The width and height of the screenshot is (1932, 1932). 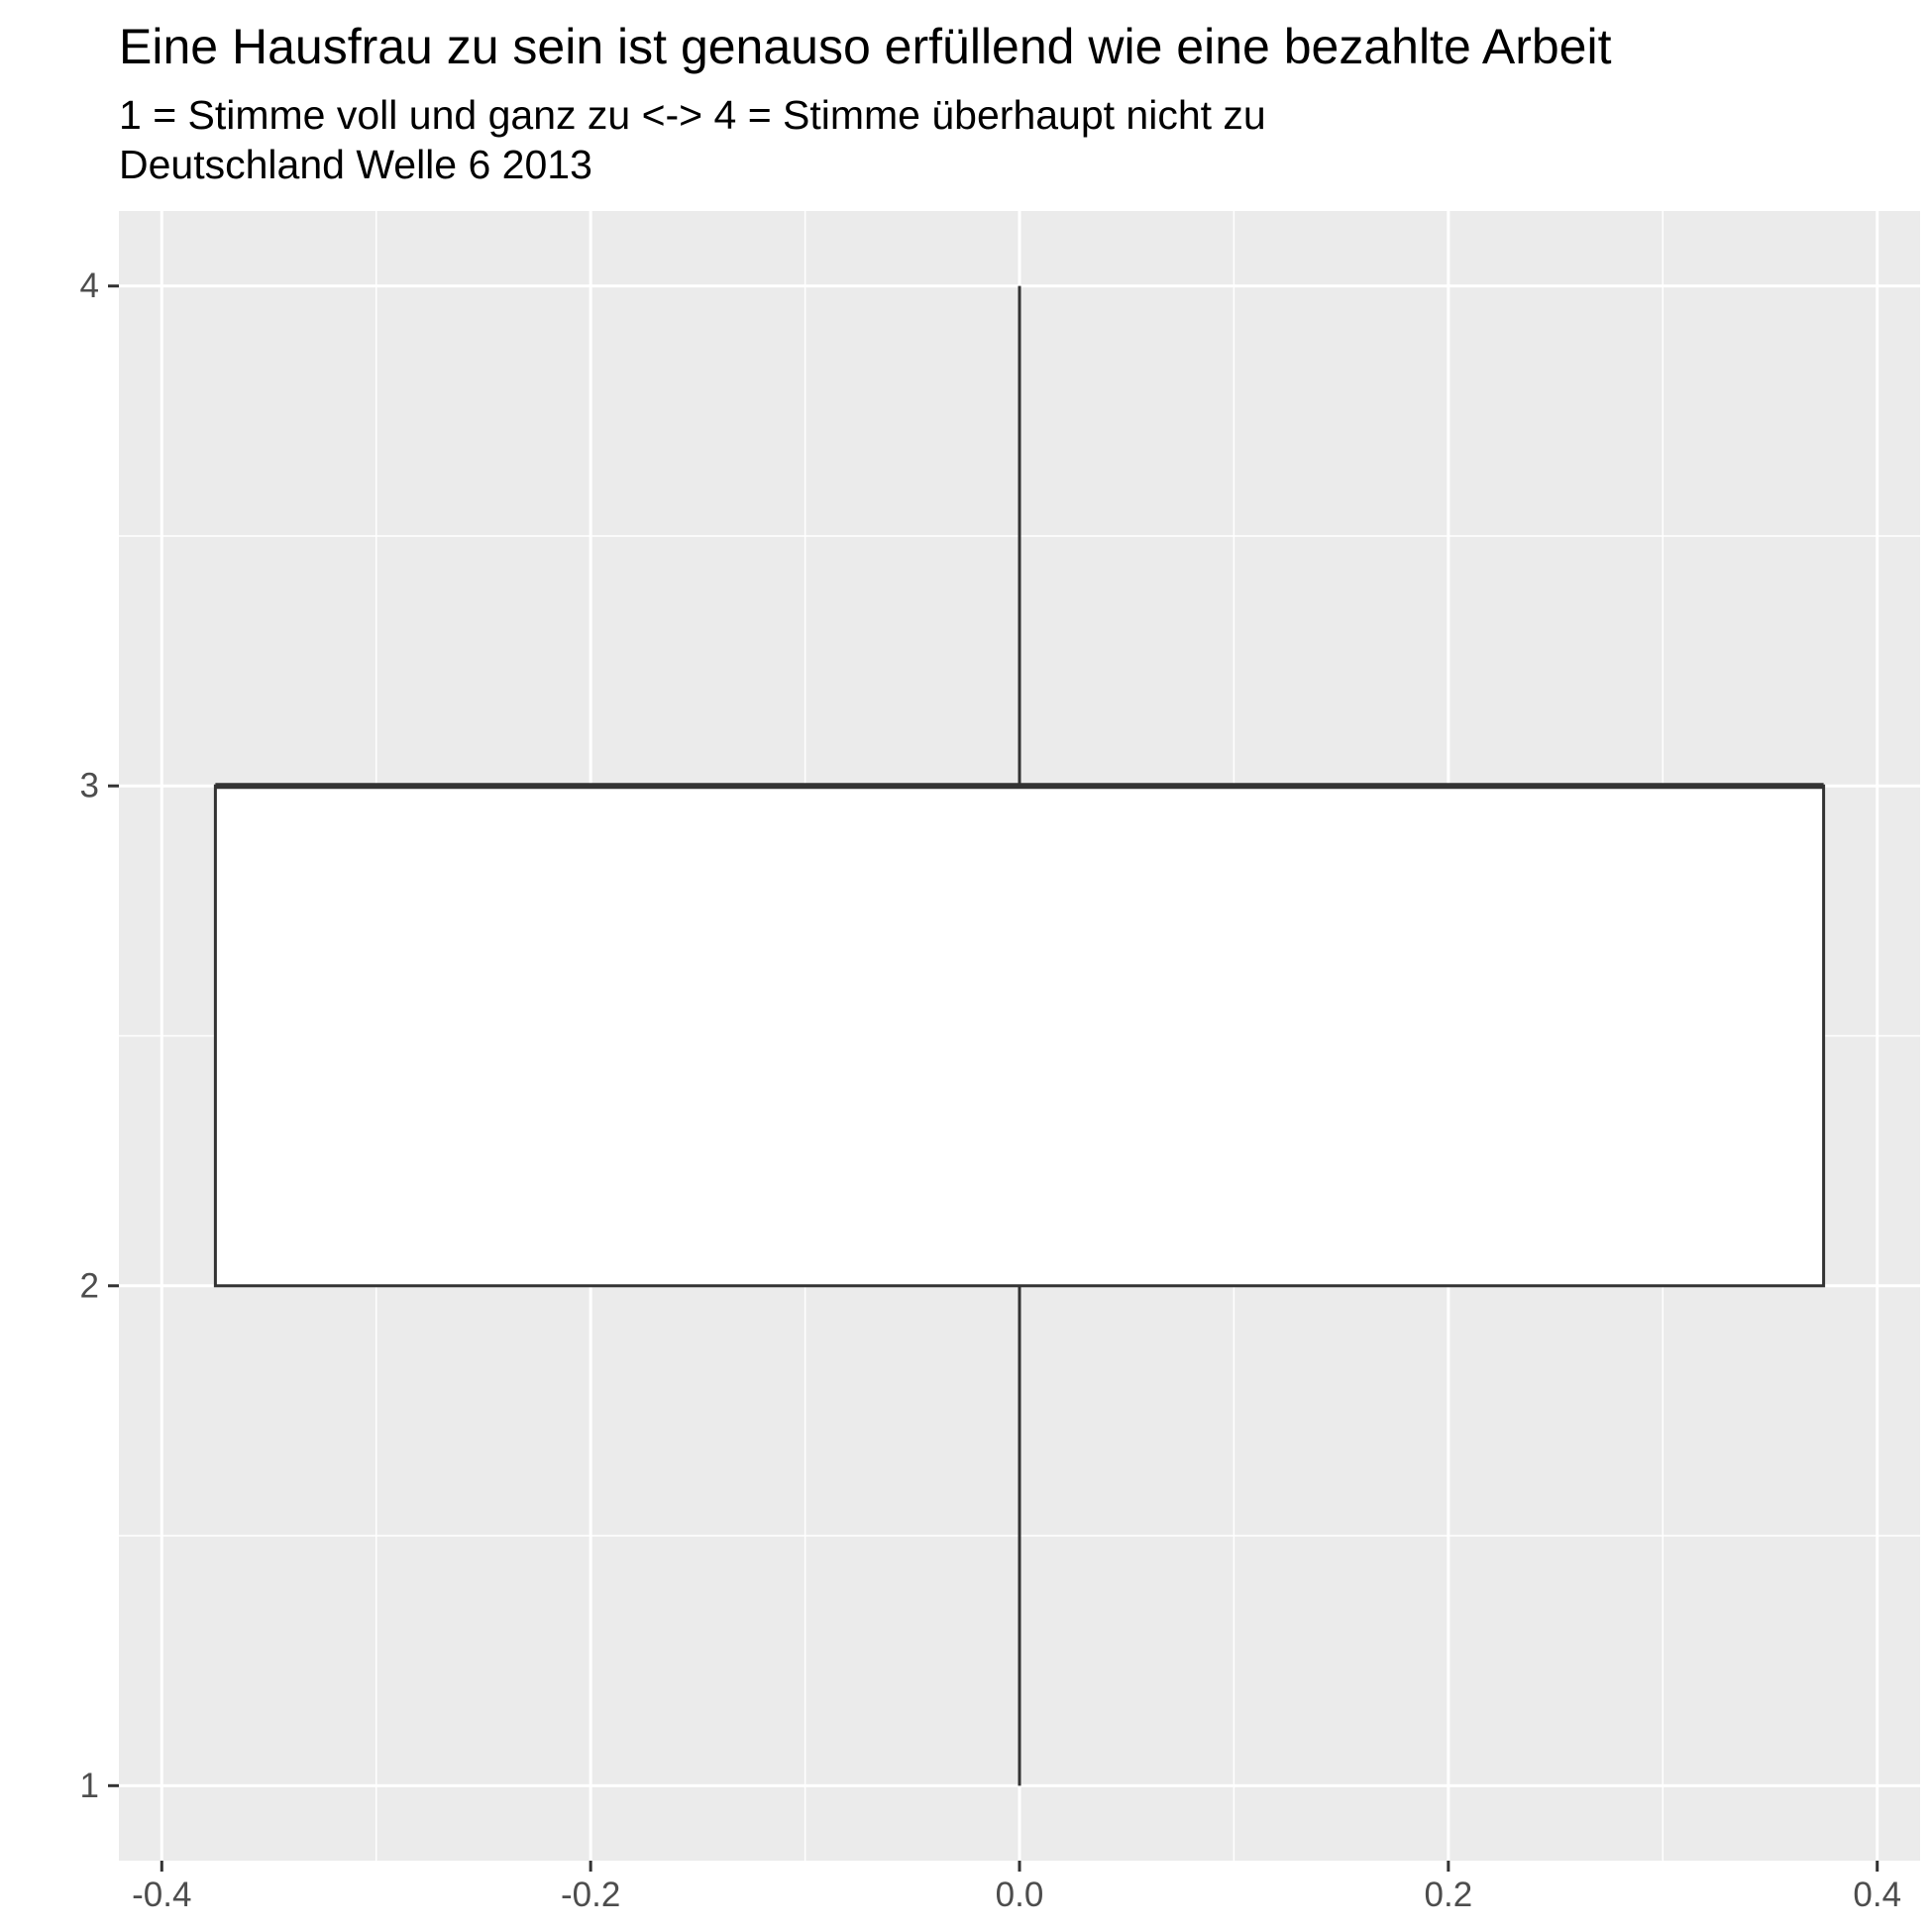 I want to click on y-tick-label: 1, so click(x=89, y=1786).